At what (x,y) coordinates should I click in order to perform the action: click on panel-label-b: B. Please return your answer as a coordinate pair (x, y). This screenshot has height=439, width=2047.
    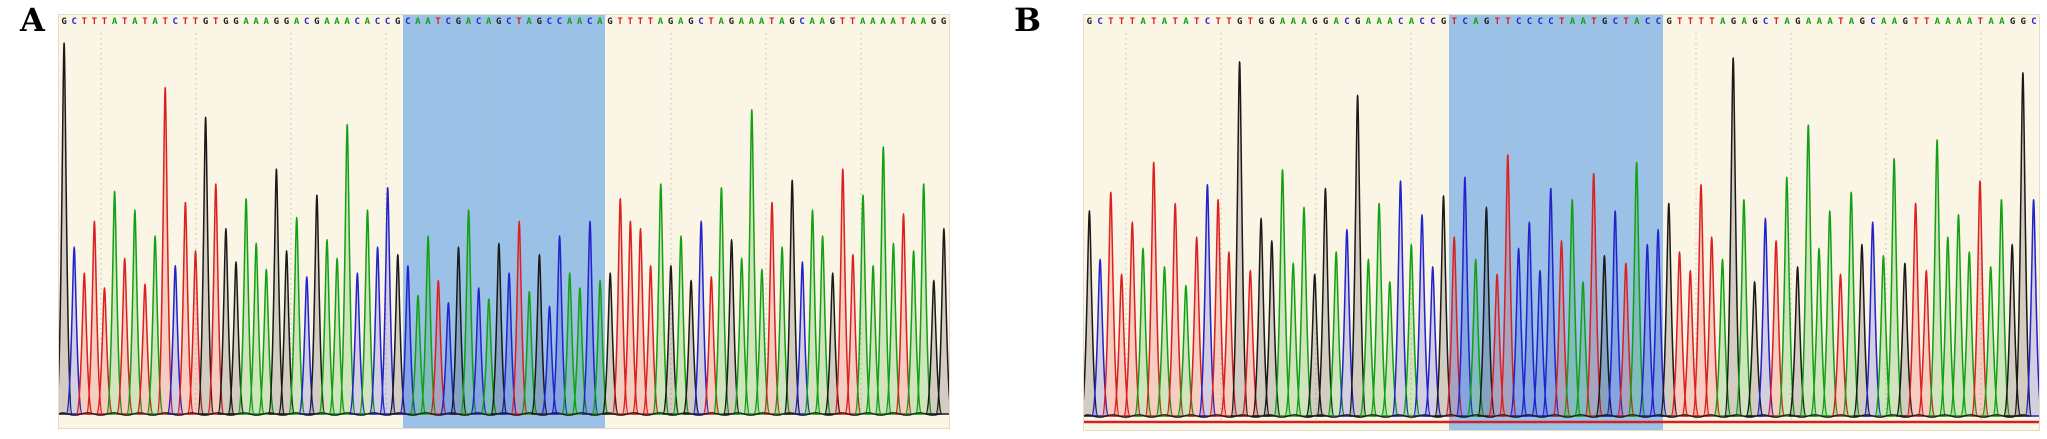
    Looking at the image, I should click on (1028, 20).